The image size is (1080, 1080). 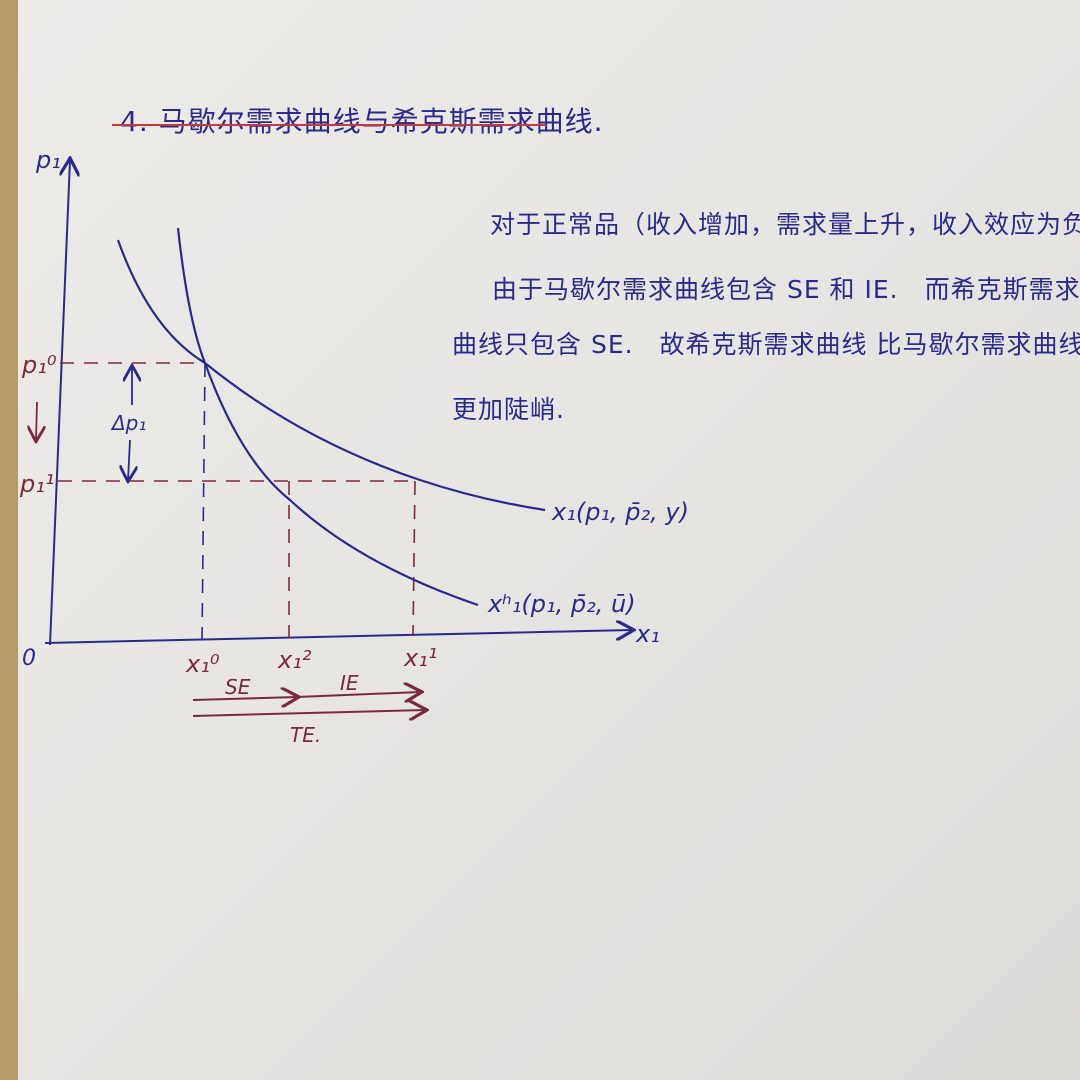 I want to click on y-axis, so click(x=59, y=403).